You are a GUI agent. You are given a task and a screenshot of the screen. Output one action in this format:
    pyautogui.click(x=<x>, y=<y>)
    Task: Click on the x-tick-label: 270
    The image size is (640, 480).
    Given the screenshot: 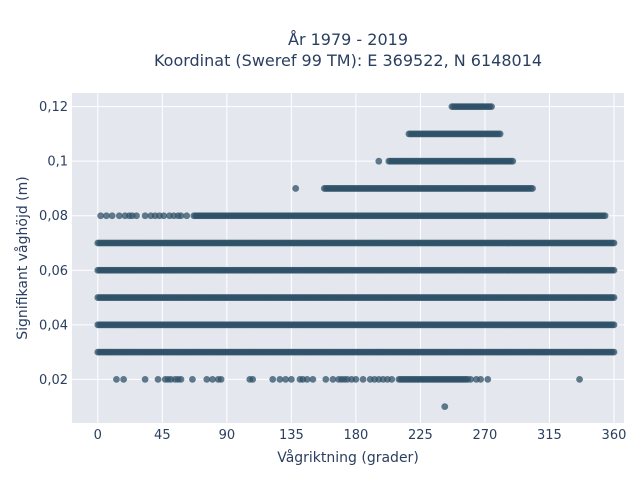 What is the action you would take?
    pyautogui.click(x=485, y=435)
    